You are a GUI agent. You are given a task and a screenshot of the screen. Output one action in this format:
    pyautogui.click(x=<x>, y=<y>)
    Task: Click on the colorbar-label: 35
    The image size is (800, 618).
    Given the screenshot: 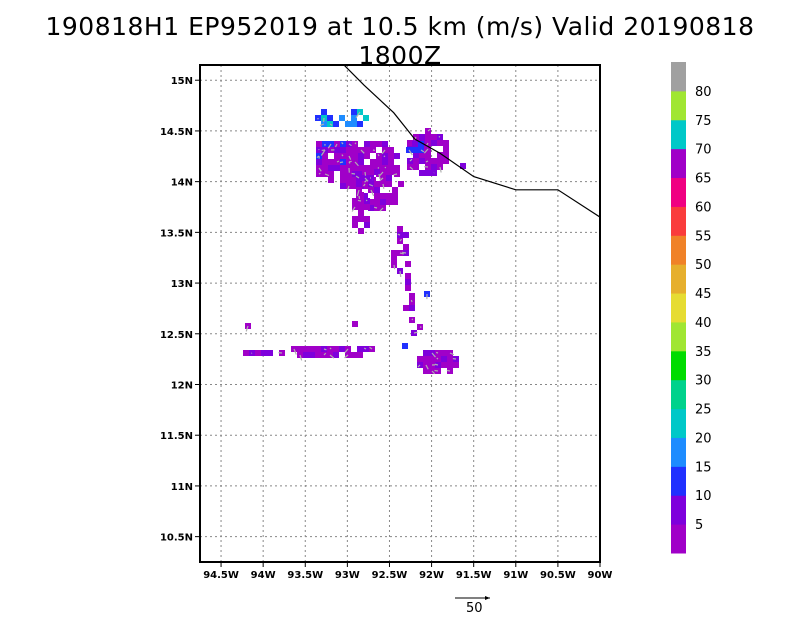 What is the action you would take?
    pyautogui.click(x=703, y=352)
    